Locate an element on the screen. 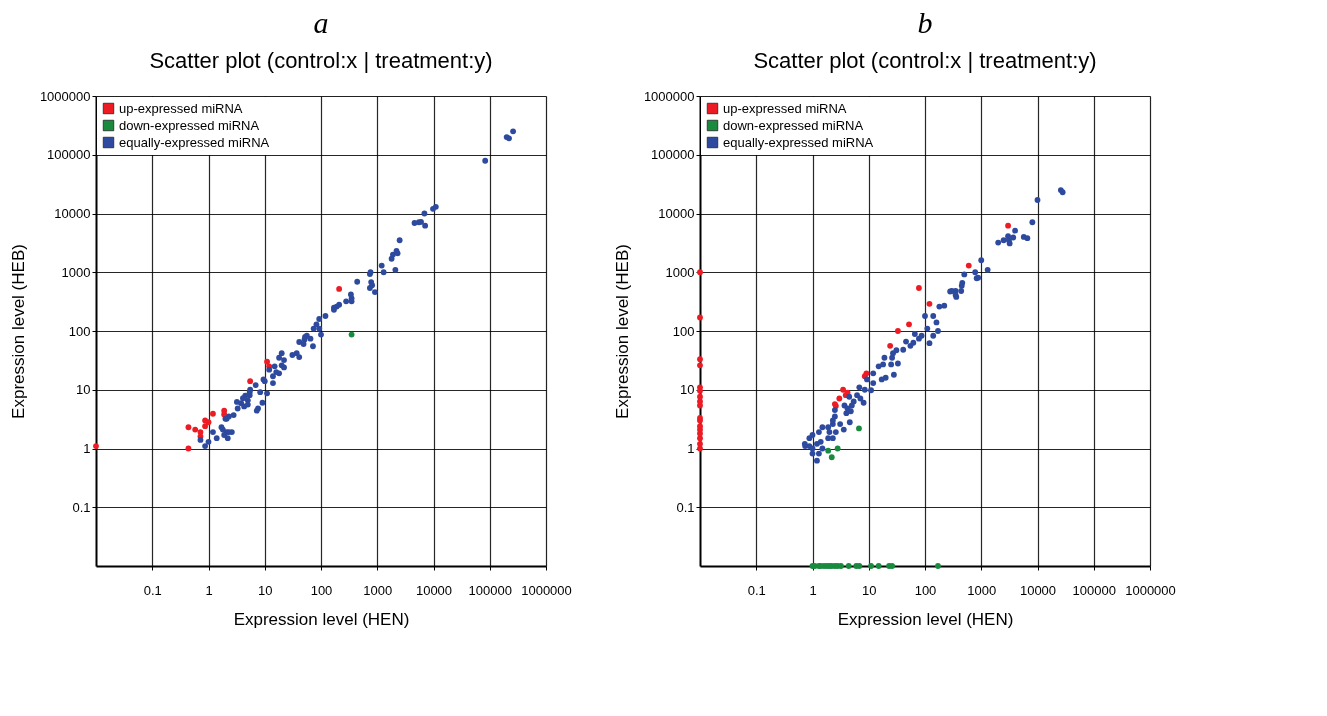  chart-title: b is located at coordinates (925, 22).